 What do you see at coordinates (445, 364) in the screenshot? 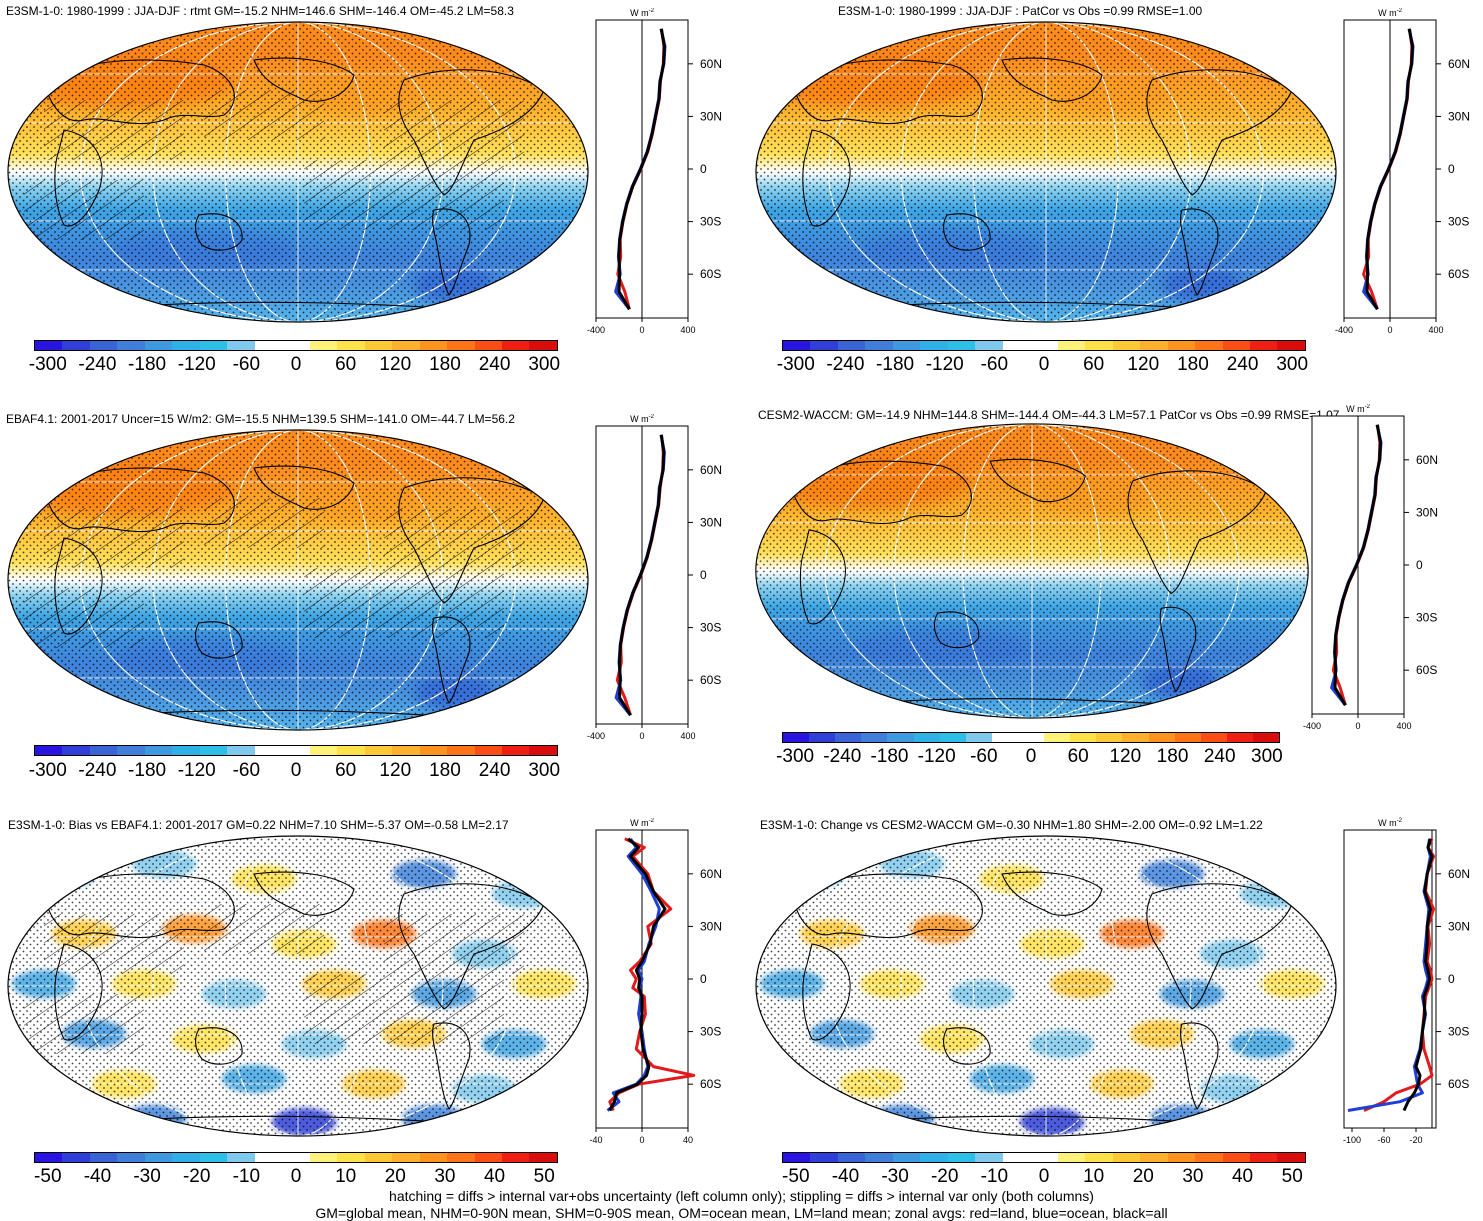
I see `colorbar-tick-label: 180` at bounding box center [445, 364].